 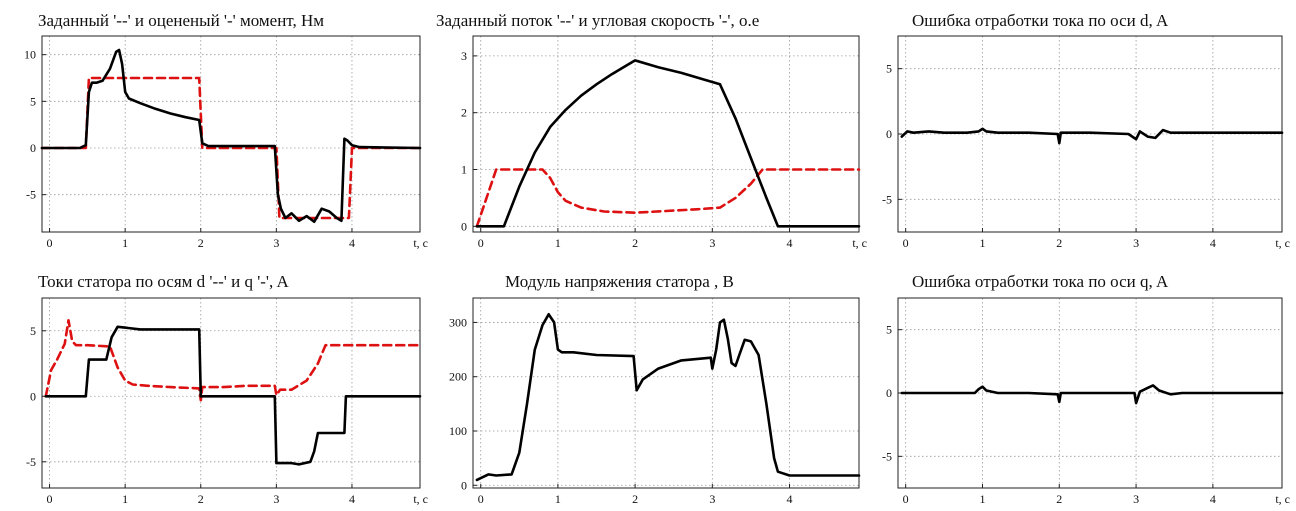 What do you see at coordinates (30, 55) in the screenshot?
I see `y-tick-label-3: 10` at bounding box center [30, 55].